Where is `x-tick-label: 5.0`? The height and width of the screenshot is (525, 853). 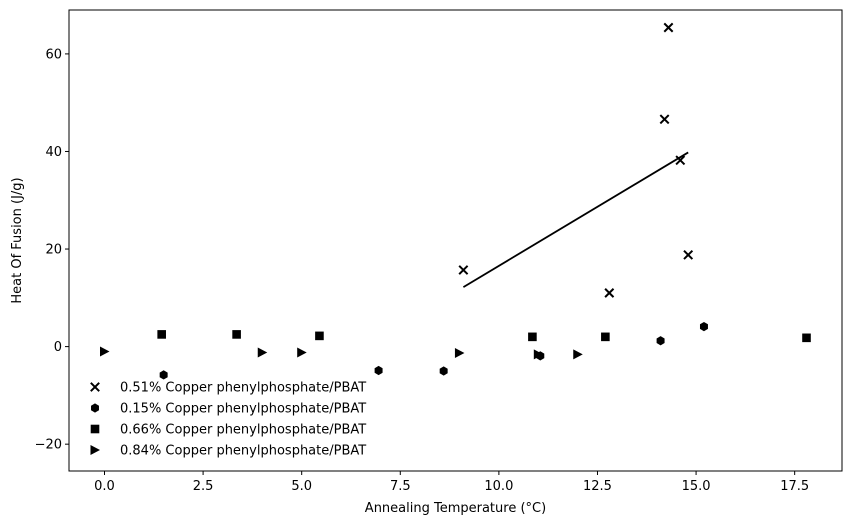
x-tick-label: 5.0 is located at coordinates (301, 486).